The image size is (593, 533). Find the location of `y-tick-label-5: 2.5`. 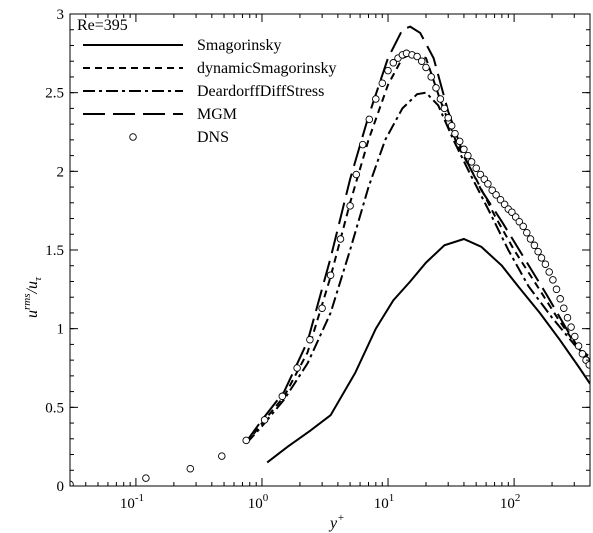

y-tick-label-5: 2.5 is located at coordinates (54, 94).